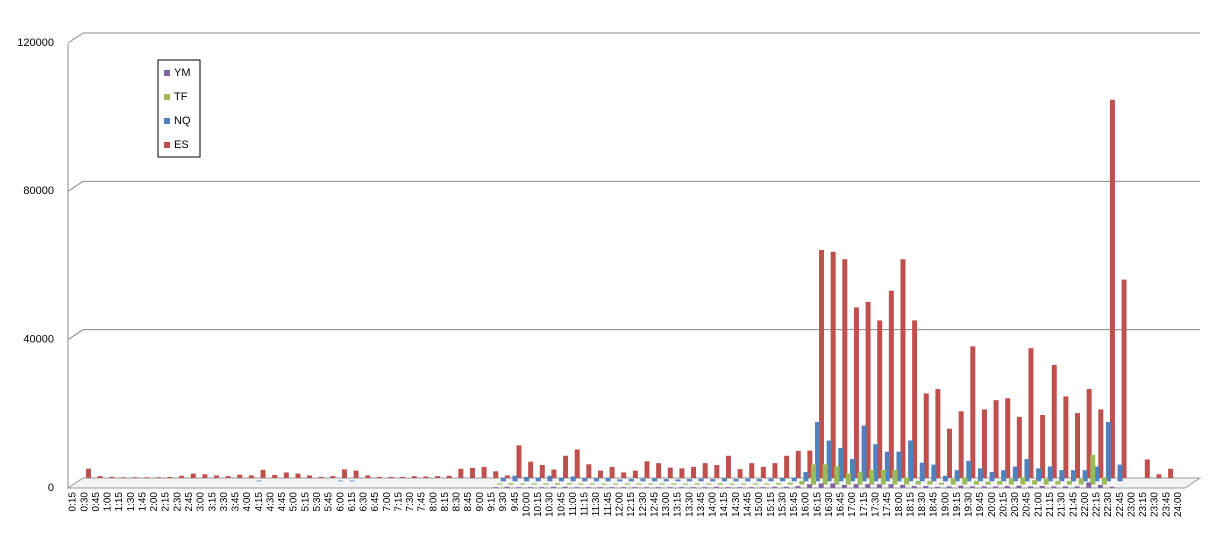 The height and width of the screenshot is (545, 1229). Describe the element at coordinates (852, 504) in the screenshot. I see `x-tick-label: 17:00` at that location.